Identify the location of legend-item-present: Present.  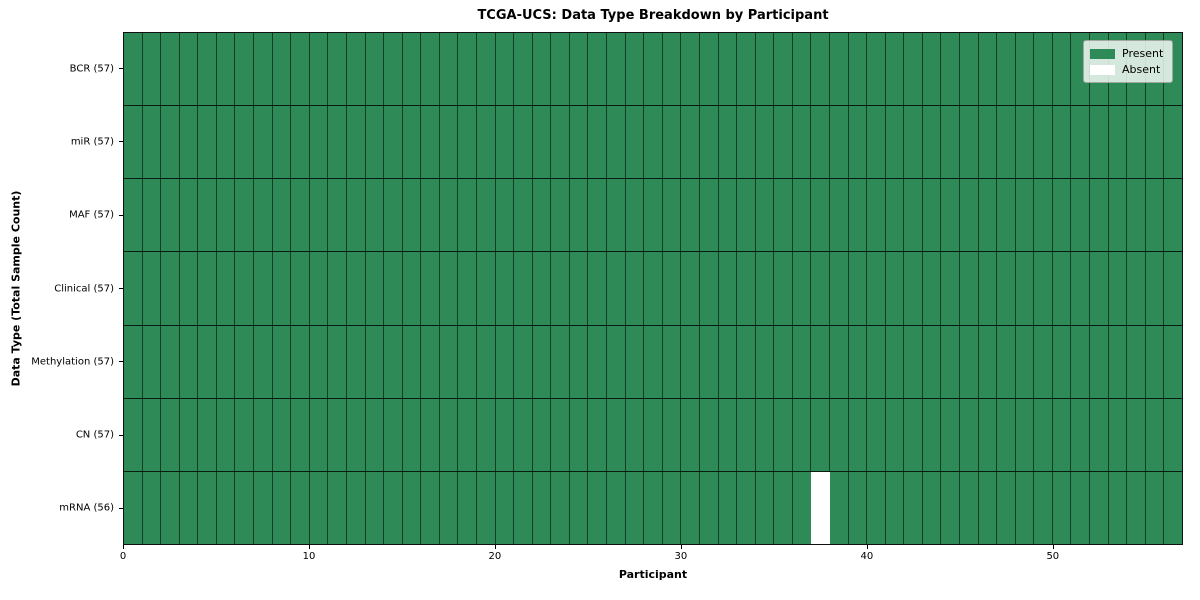
(1128, 53).